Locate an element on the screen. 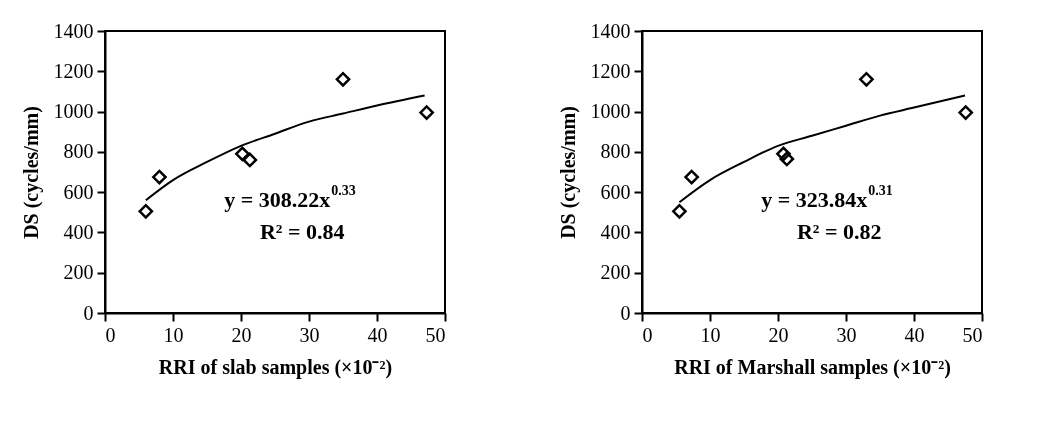 Image resolution: width=1043 pixels, height=427 pixels. x-axis-title: RRI of Marshall samples (×10⁻²) is located at coordinates (812, 367).